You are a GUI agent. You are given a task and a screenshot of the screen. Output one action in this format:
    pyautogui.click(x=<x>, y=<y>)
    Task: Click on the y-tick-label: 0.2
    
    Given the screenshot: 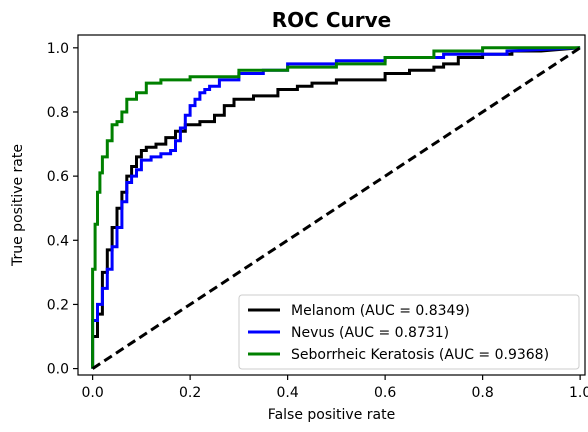 What is the action you would take?
    pyautogui.click(x=58, y=305)
    